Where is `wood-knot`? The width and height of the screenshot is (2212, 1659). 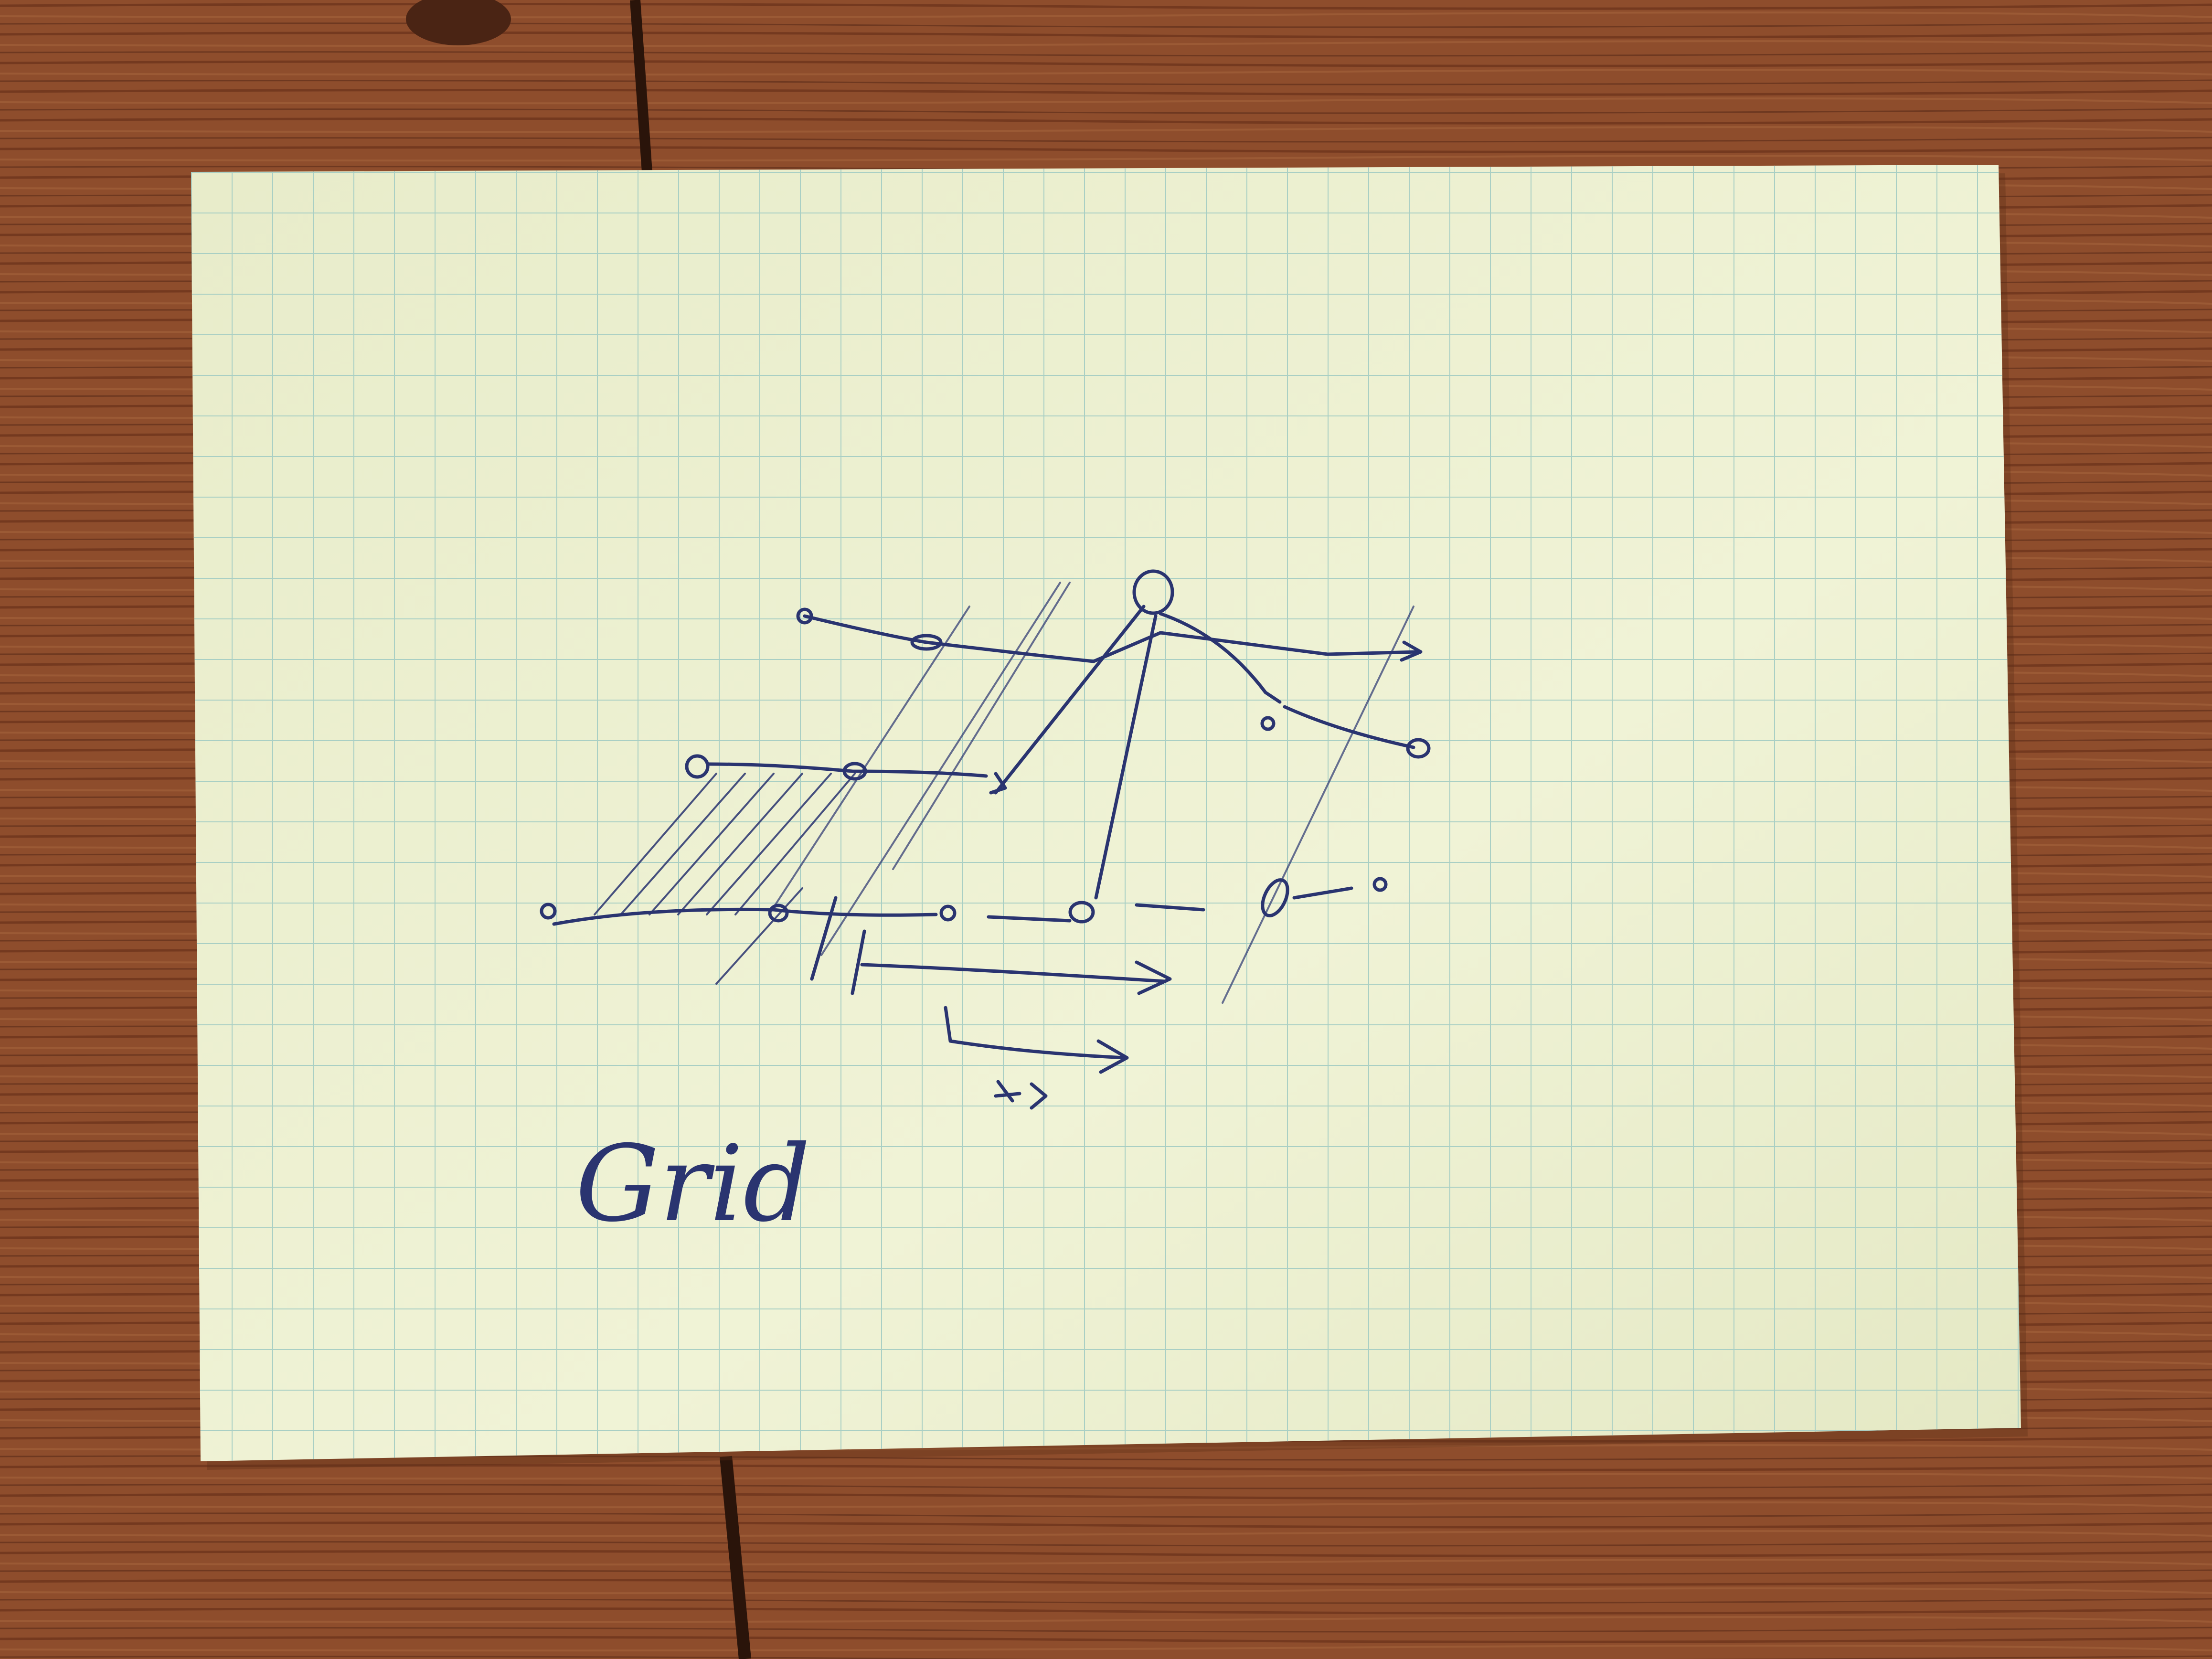
wood-knot is located at coordinates (458, 22).